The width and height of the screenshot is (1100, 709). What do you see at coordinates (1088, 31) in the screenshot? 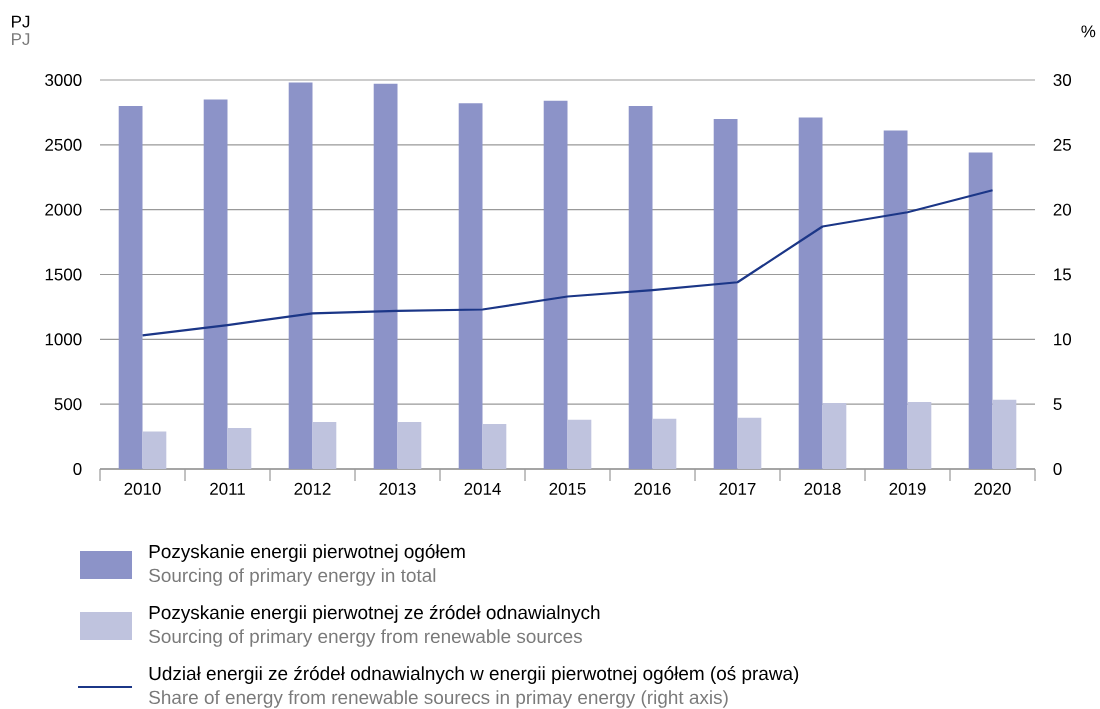
I see `y2-axis-title: %` at bounding box center [1088, 31].